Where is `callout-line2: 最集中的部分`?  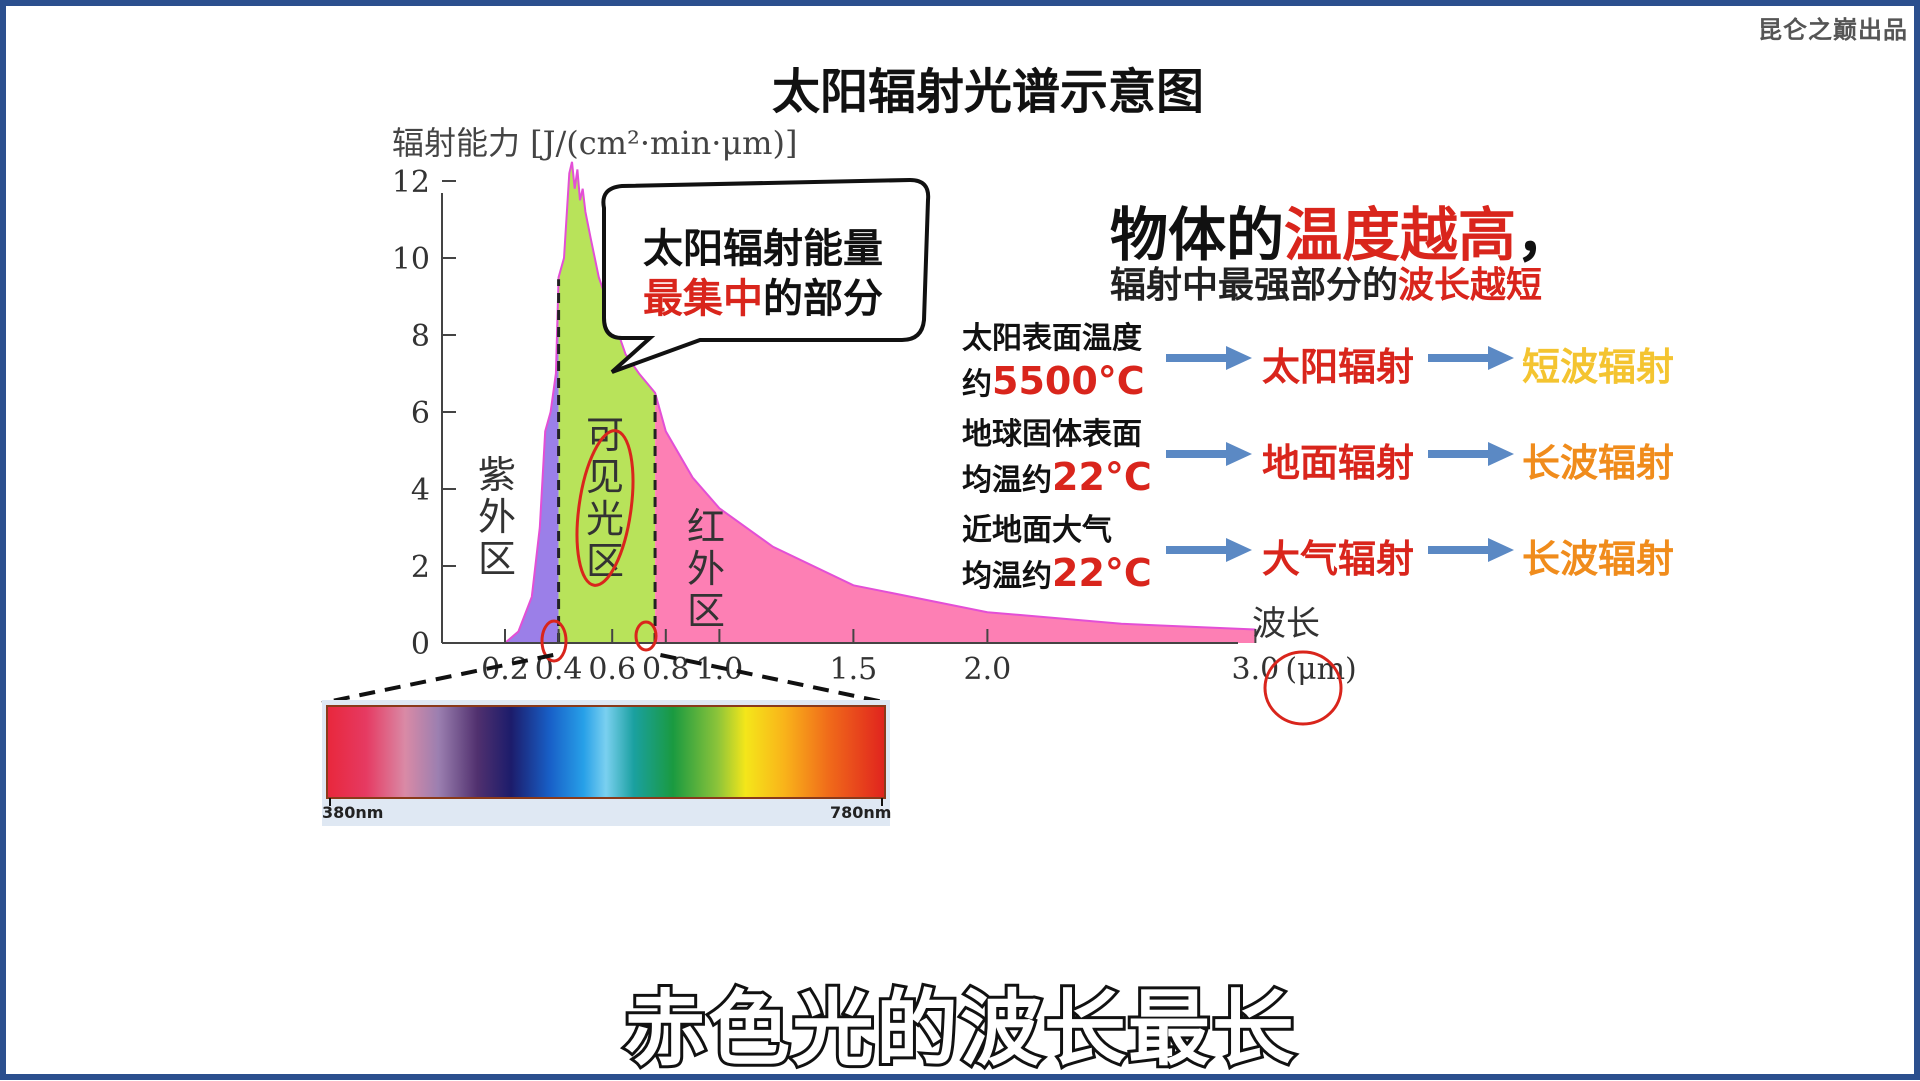
callout-line2: 最集中的部分 is located at coordinates (763, 299).